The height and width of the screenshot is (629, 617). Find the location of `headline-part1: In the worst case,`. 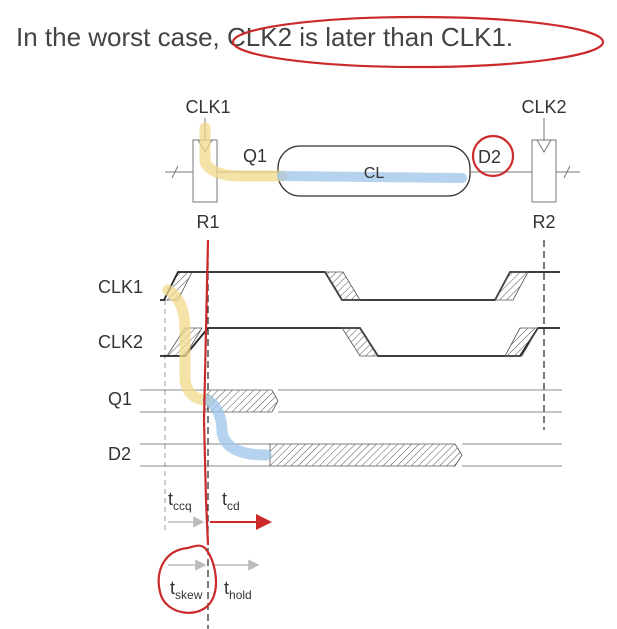

headline-part1: In the worst case, is located at coordinates (121, 37).